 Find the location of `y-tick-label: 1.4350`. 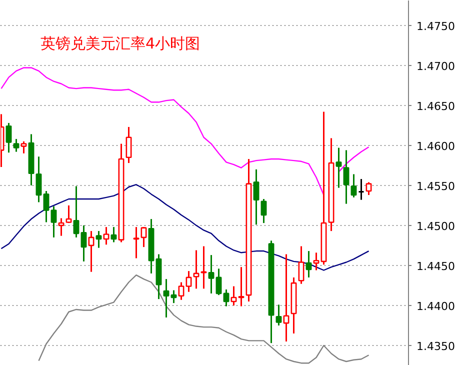

y-tick-label: 1.4350 is located at coordinates (435, 346).